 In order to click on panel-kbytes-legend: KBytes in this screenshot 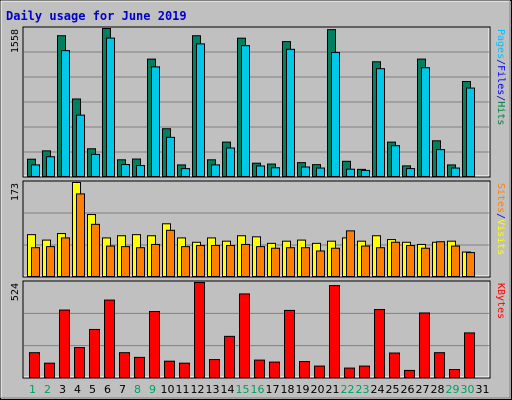, I will do `click(500, 301)`.